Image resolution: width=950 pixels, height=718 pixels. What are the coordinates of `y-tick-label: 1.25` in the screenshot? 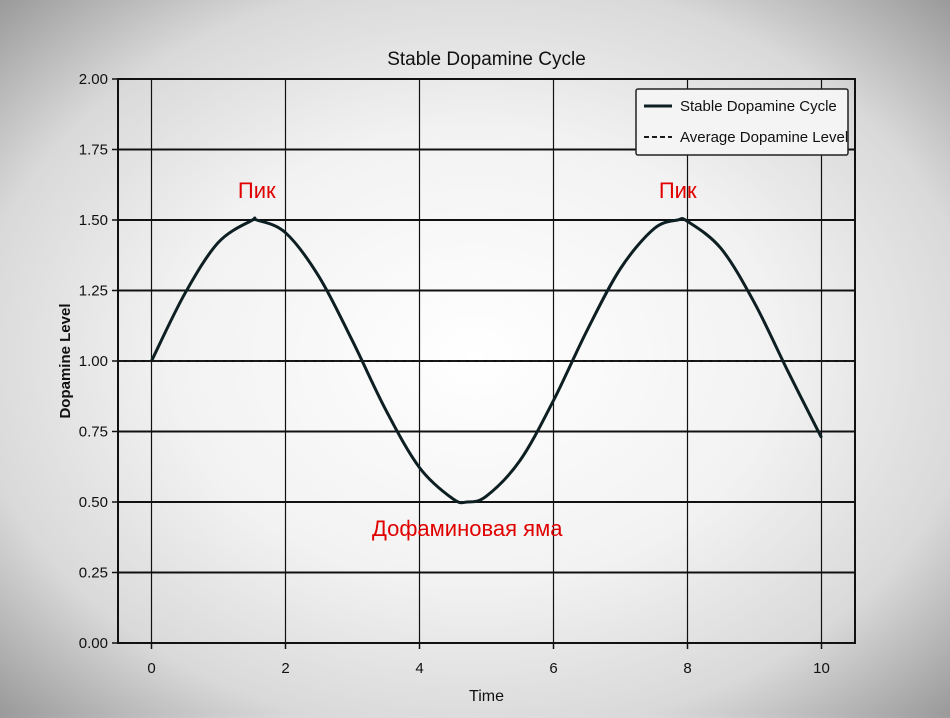 It's located at (93, 291).